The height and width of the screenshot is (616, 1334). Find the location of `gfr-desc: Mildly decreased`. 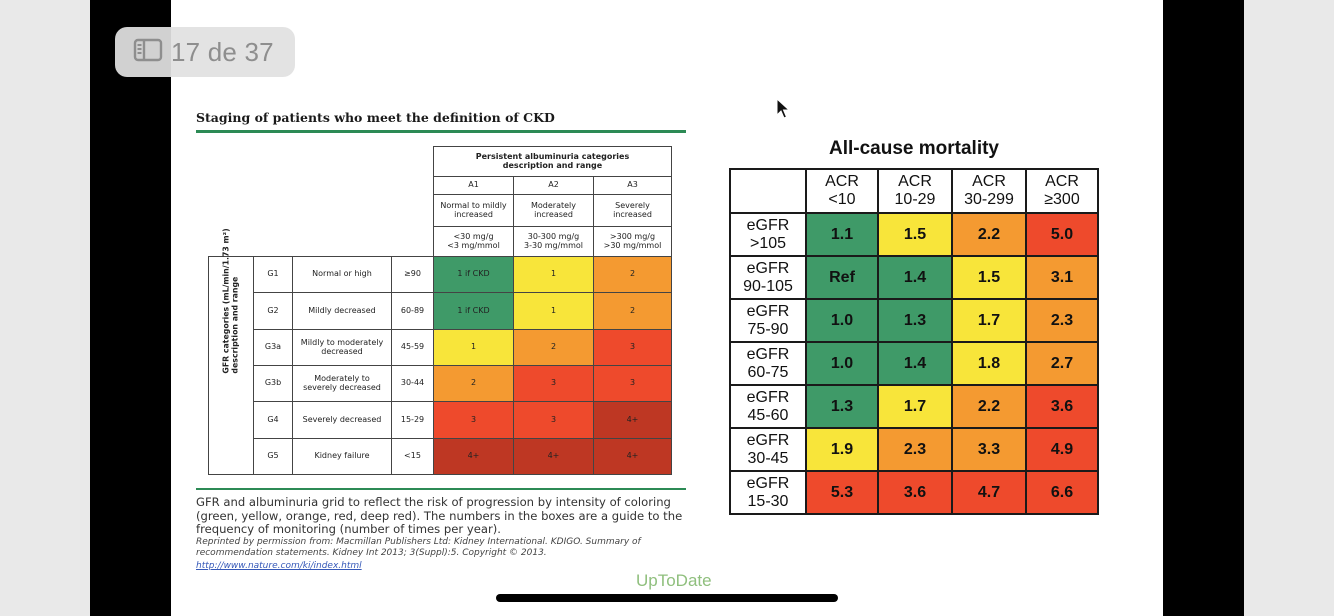

gfr-desc: Mildly decreased is located at coordinates (342, 311).